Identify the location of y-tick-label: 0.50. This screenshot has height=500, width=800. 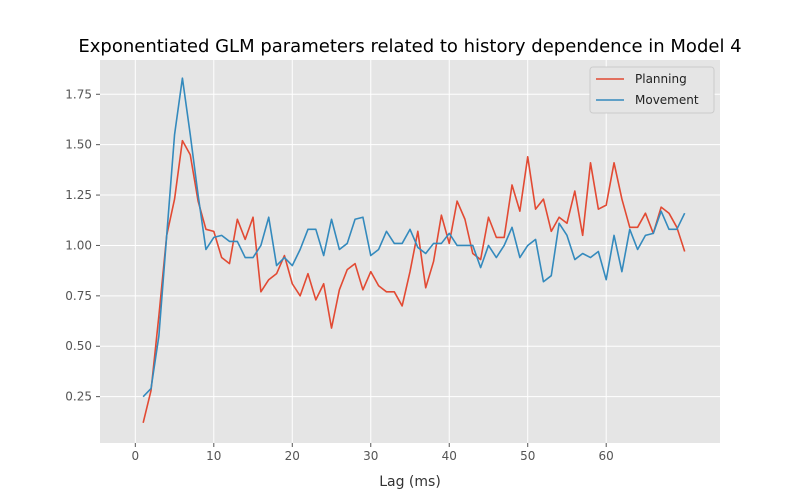
(78, 346).